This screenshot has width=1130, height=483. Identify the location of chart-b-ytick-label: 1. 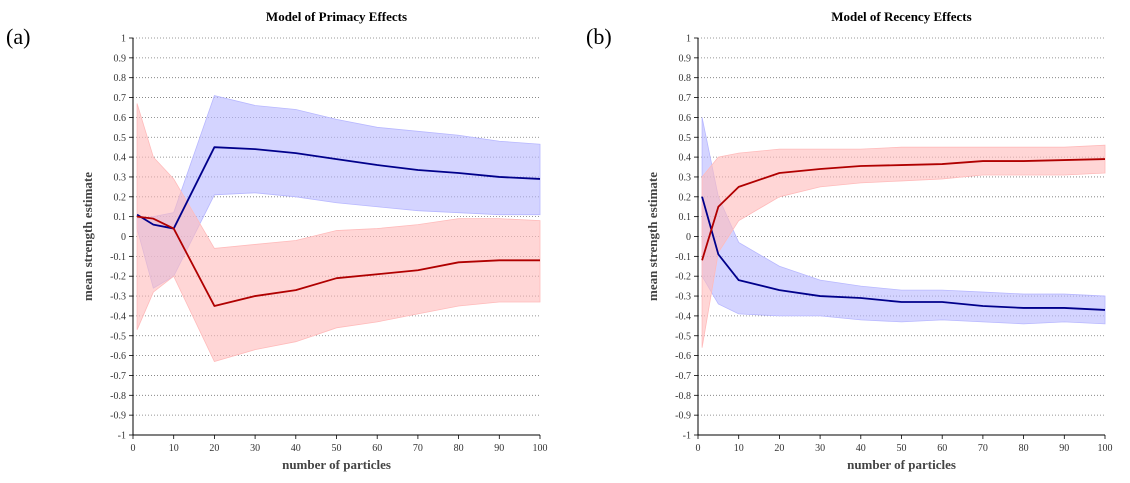
(688, 39).